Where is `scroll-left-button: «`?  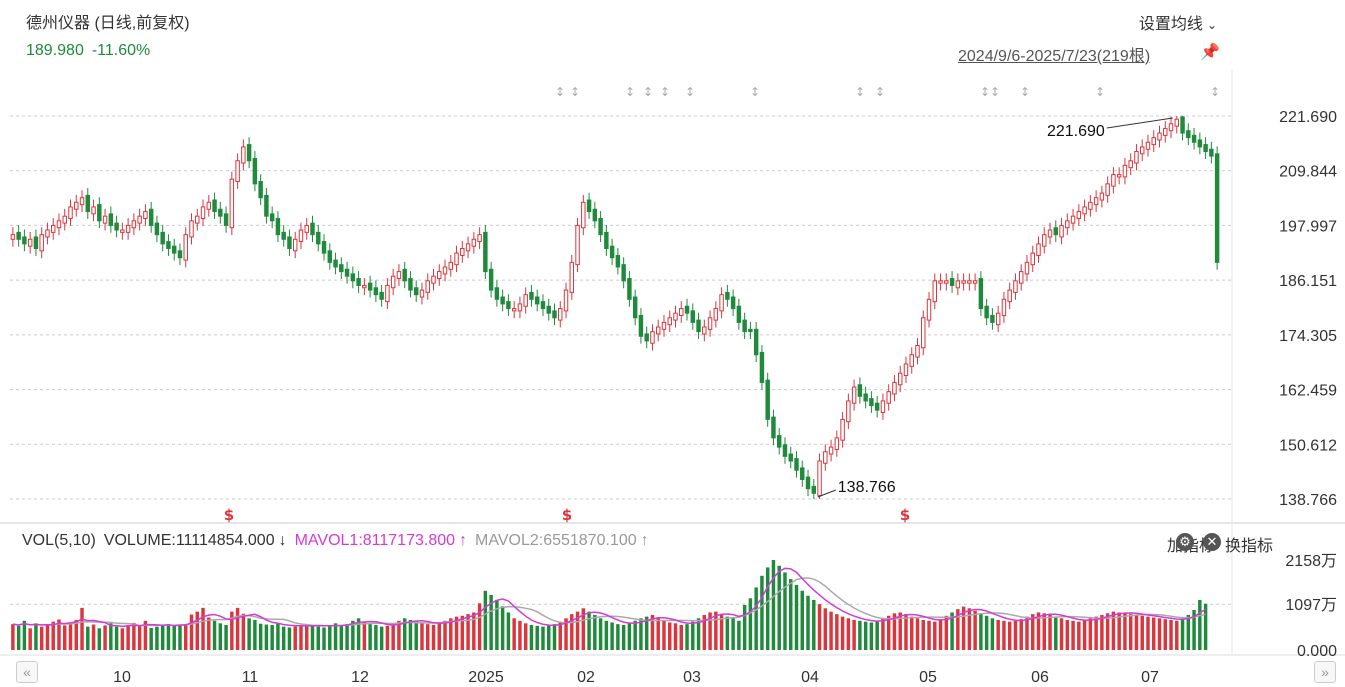 scroll-left-button: « is located at coordinates (27, 672).